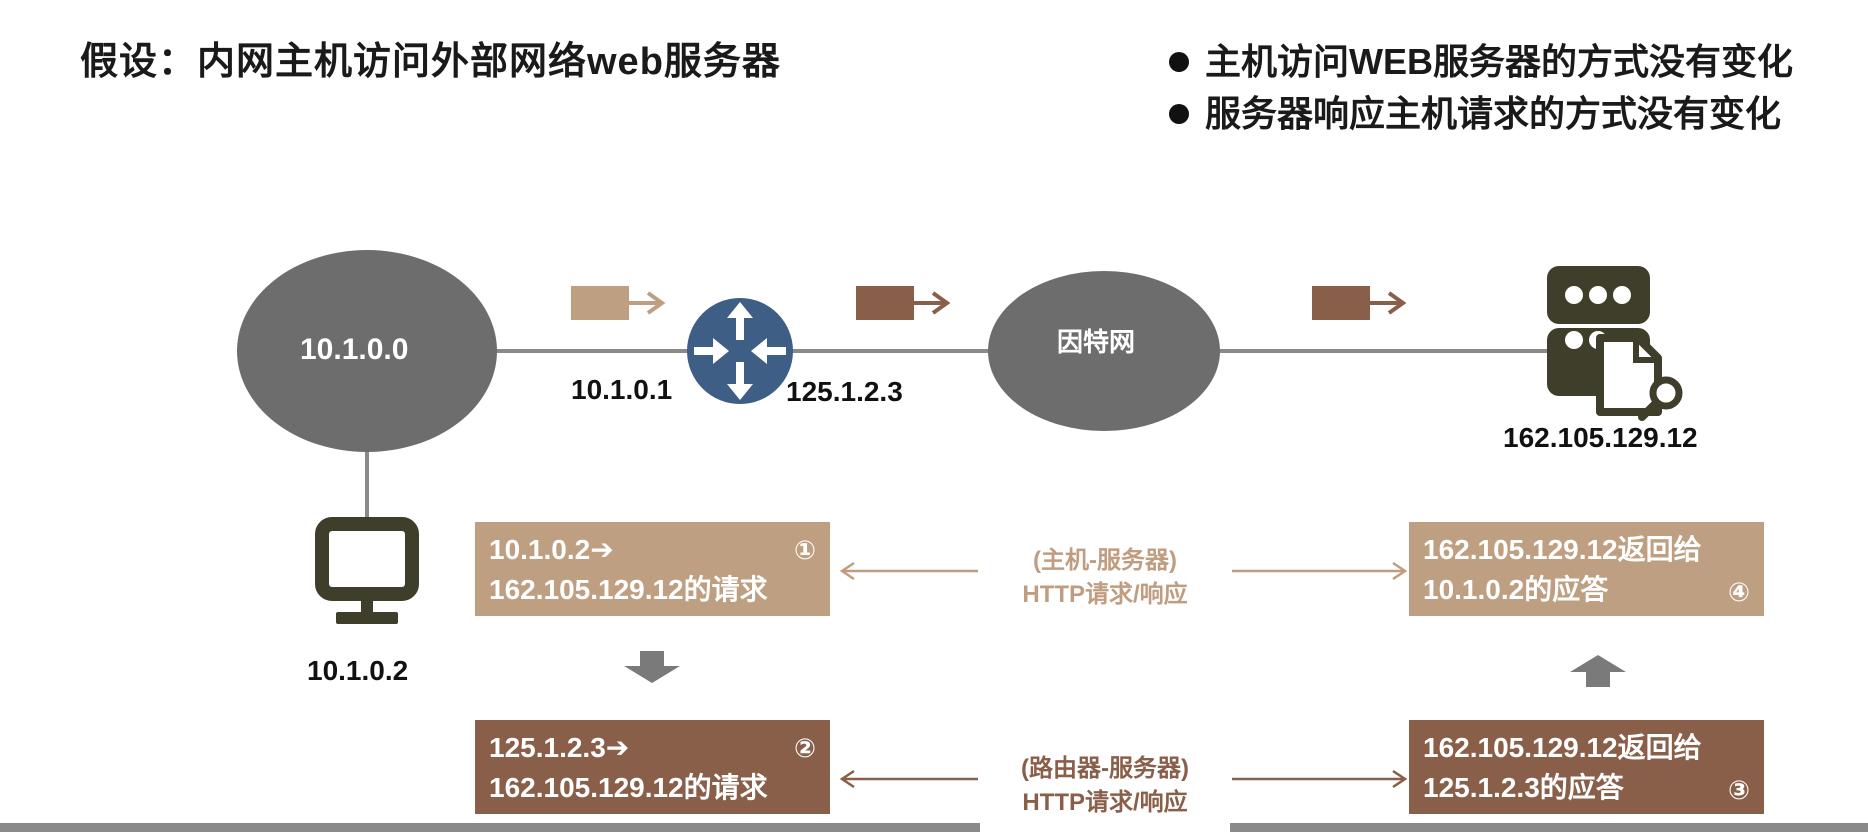  Describe the element at coordinates (1493, 113) in the screenshot. I see `bullet-text: 服务器响应主机请求的方式没有变化` at that location.